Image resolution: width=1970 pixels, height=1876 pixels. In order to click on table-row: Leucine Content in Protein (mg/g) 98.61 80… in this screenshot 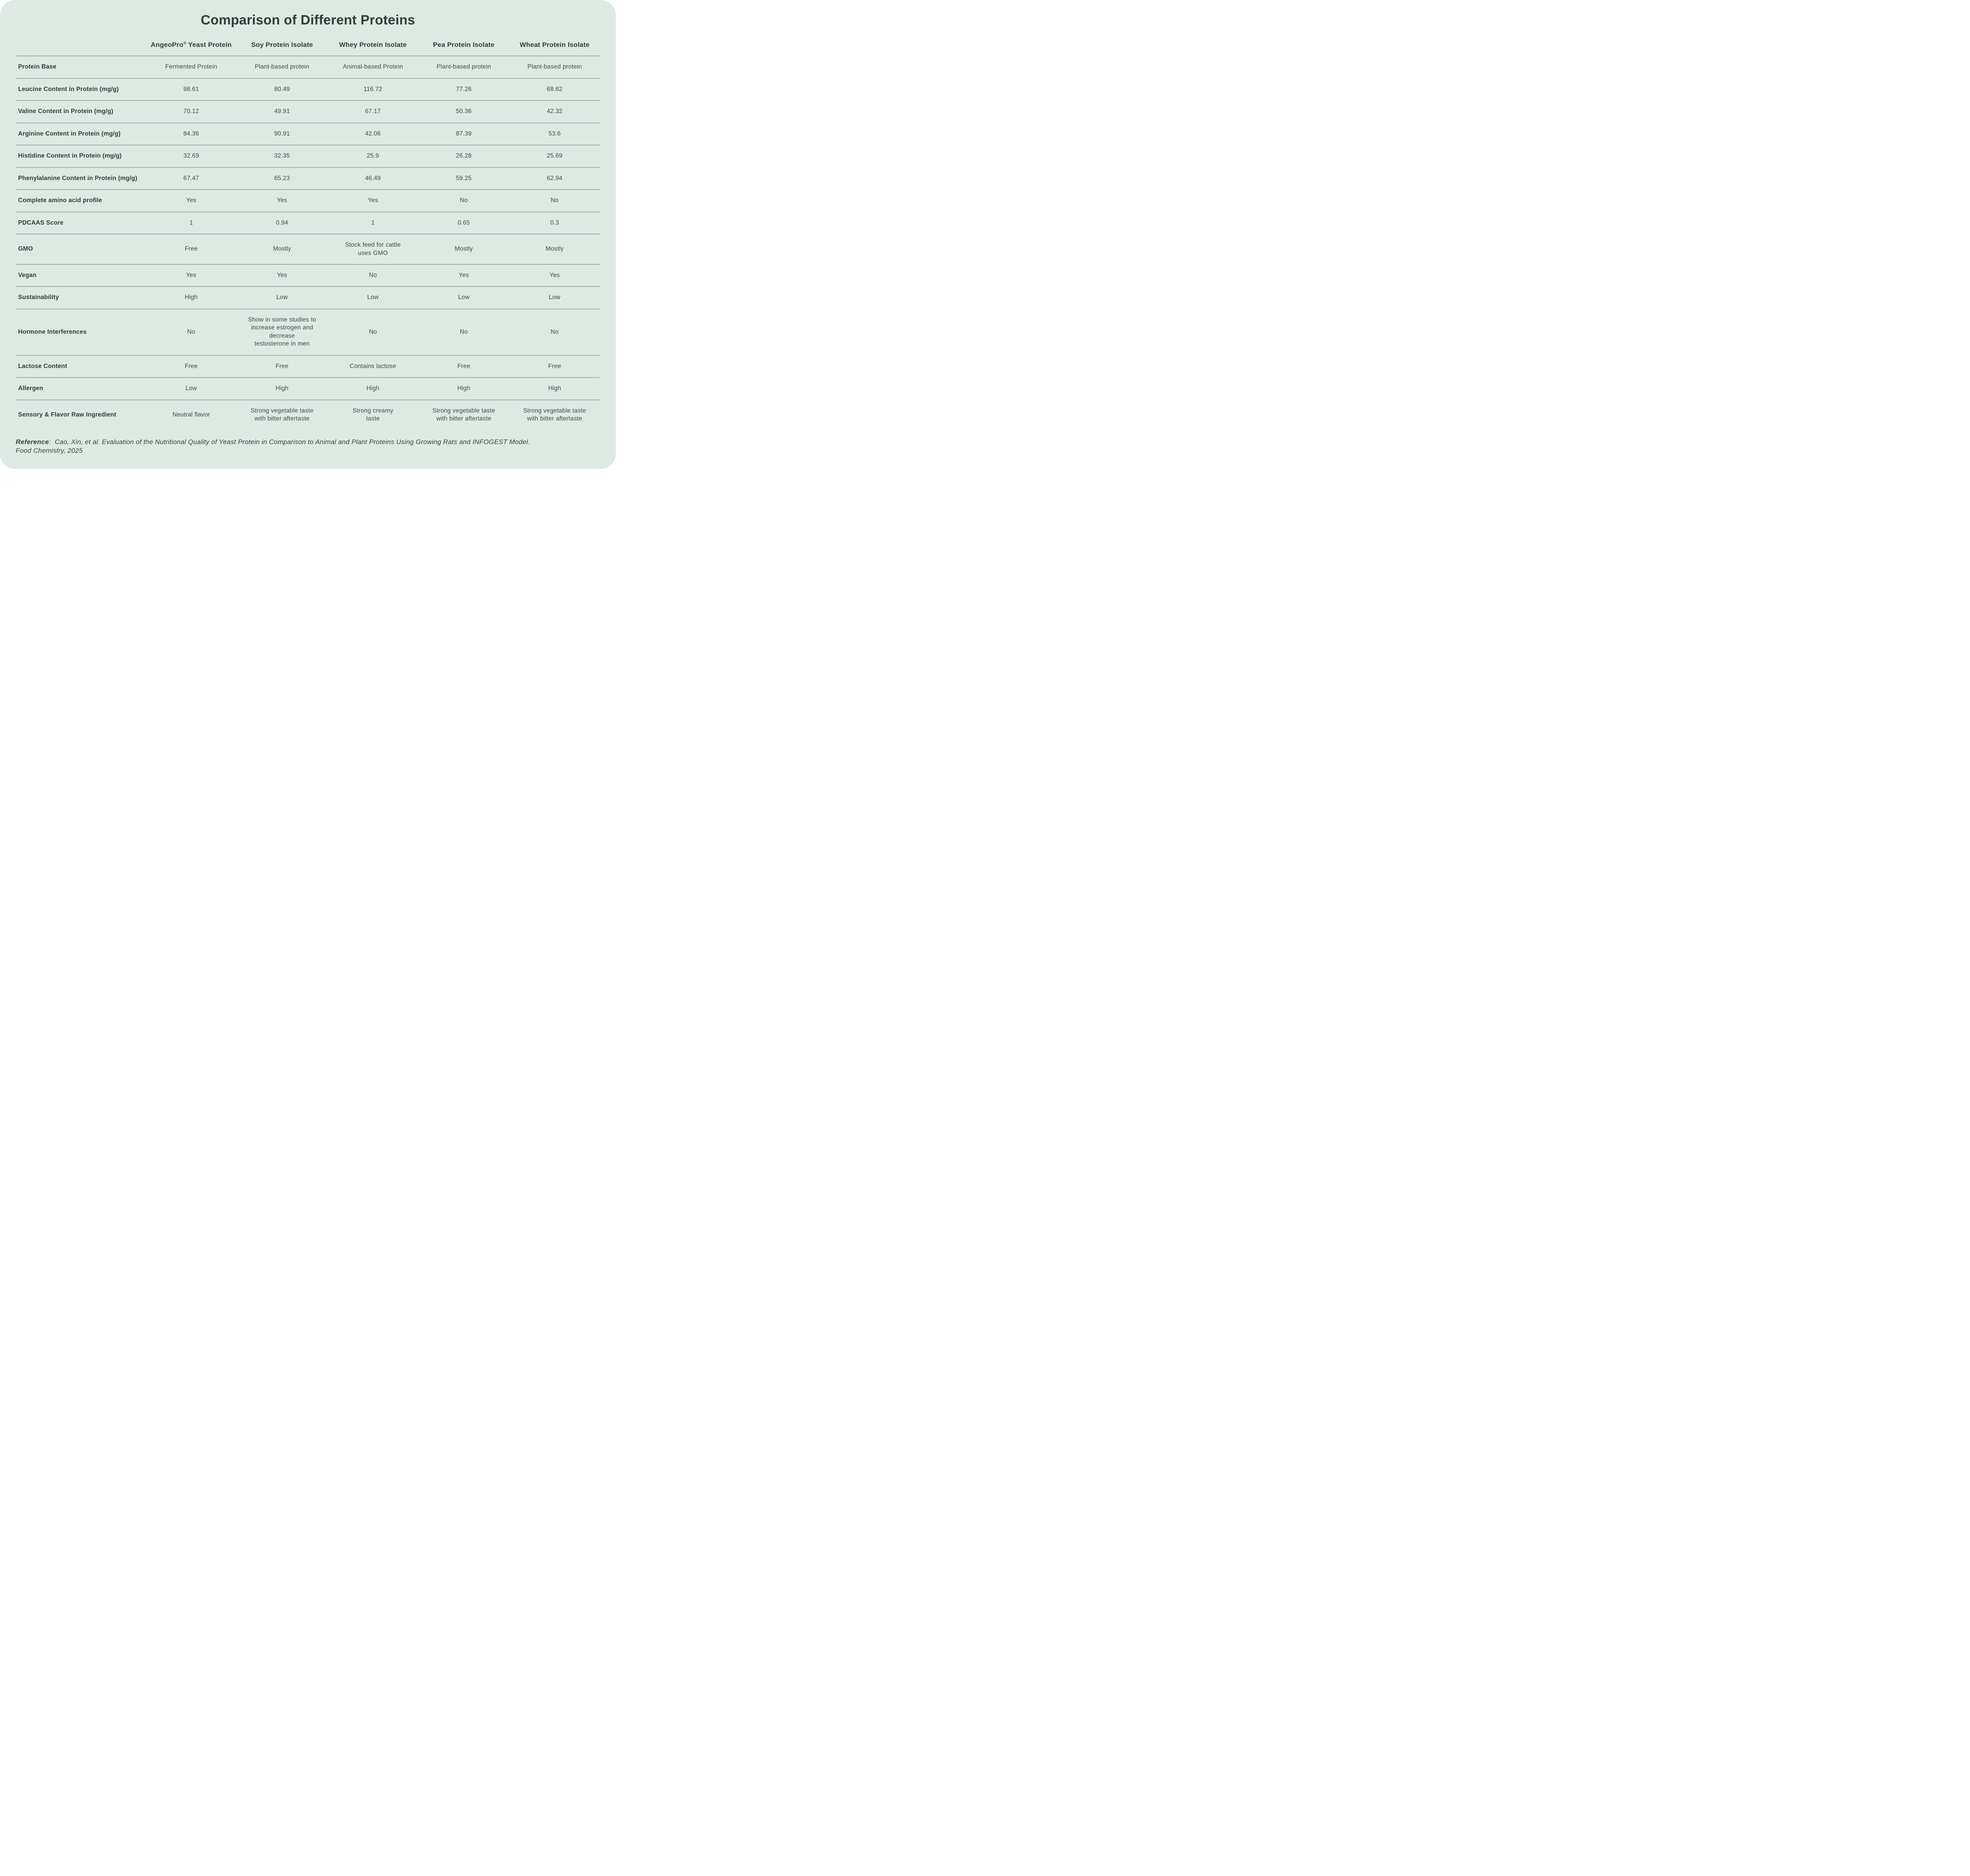, I will do `click(308, 89)`.